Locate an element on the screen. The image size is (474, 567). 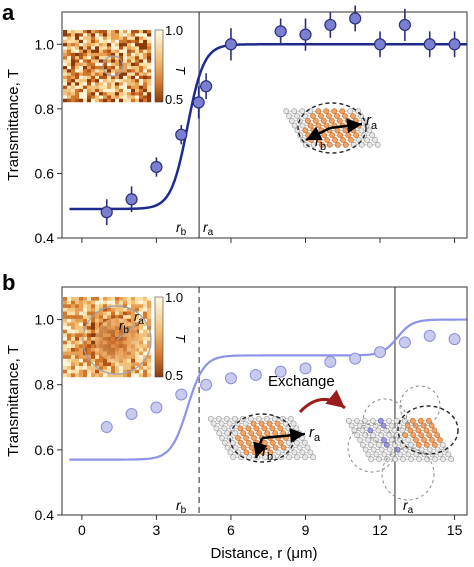
panel-b-schematic: ra rb is located at coordinates (333, 443).